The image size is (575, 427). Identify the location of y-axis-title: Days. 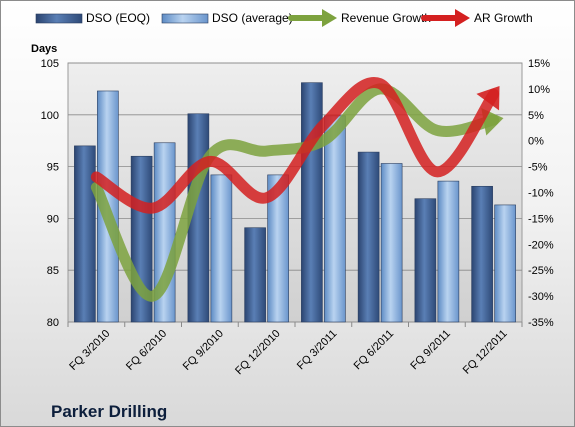
(44, 49).